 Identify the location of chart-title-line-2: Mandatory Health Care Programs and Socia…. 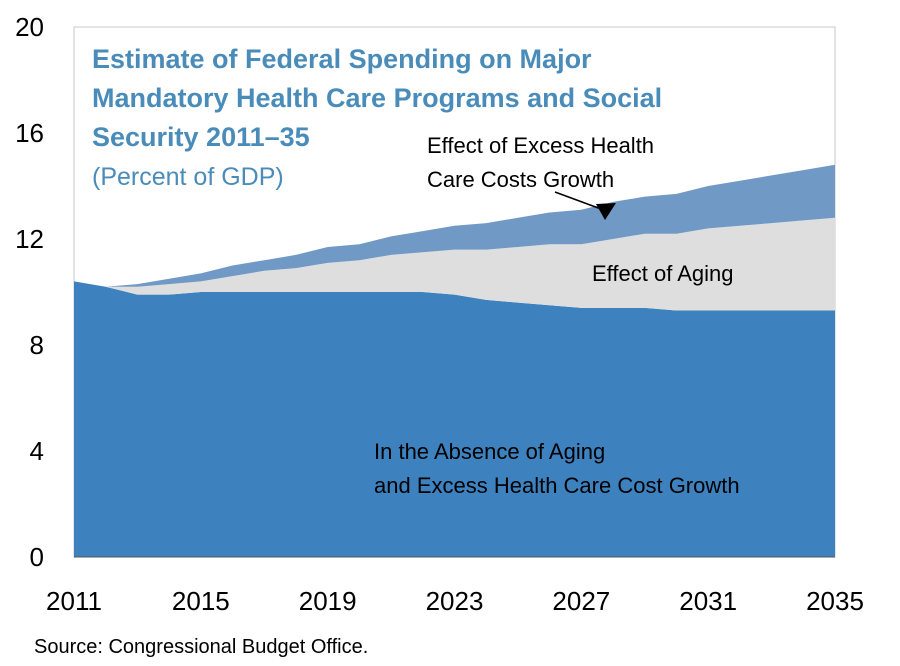
(377, 98).